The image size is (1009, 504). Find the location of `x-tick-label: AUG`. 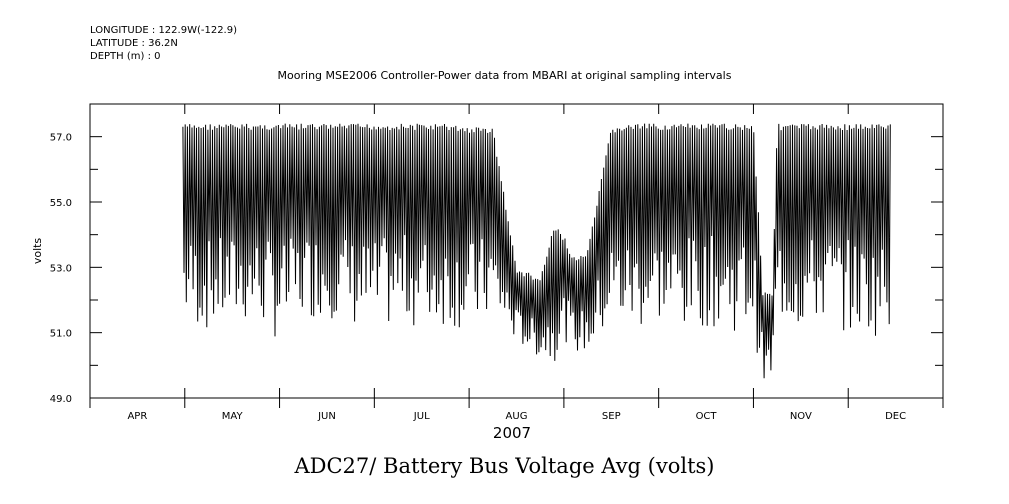

x-tick-label: AUG is located at coordinates (517, 416).